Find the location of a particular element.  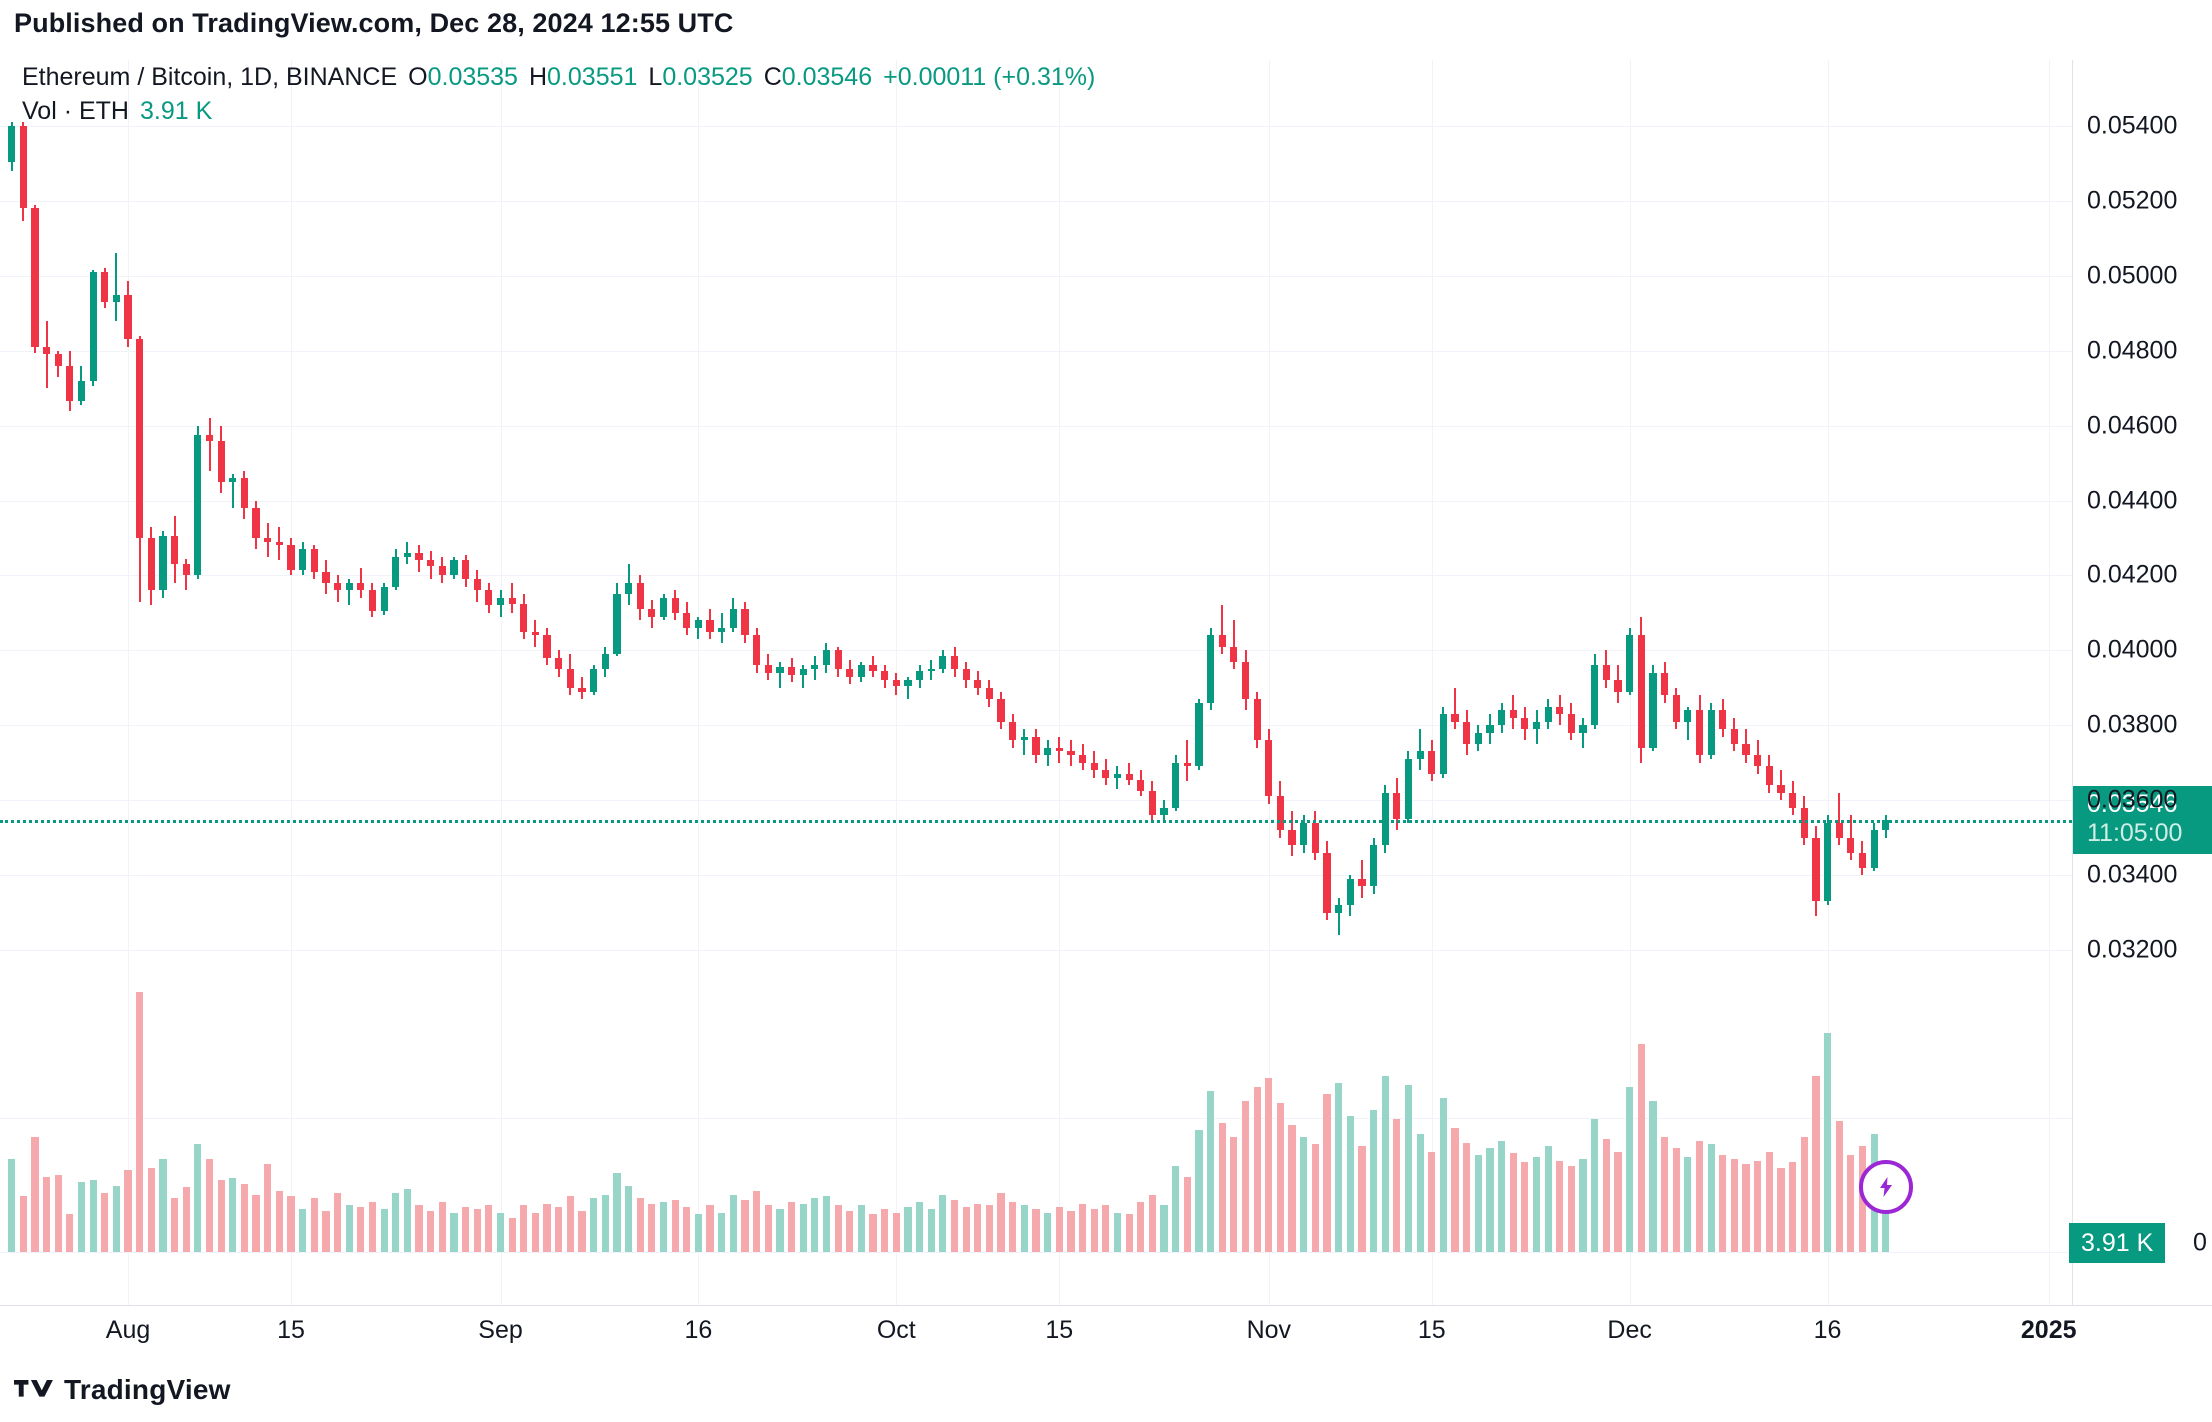

lightning-bolt-icon is located at coordinates (1886, 1187).